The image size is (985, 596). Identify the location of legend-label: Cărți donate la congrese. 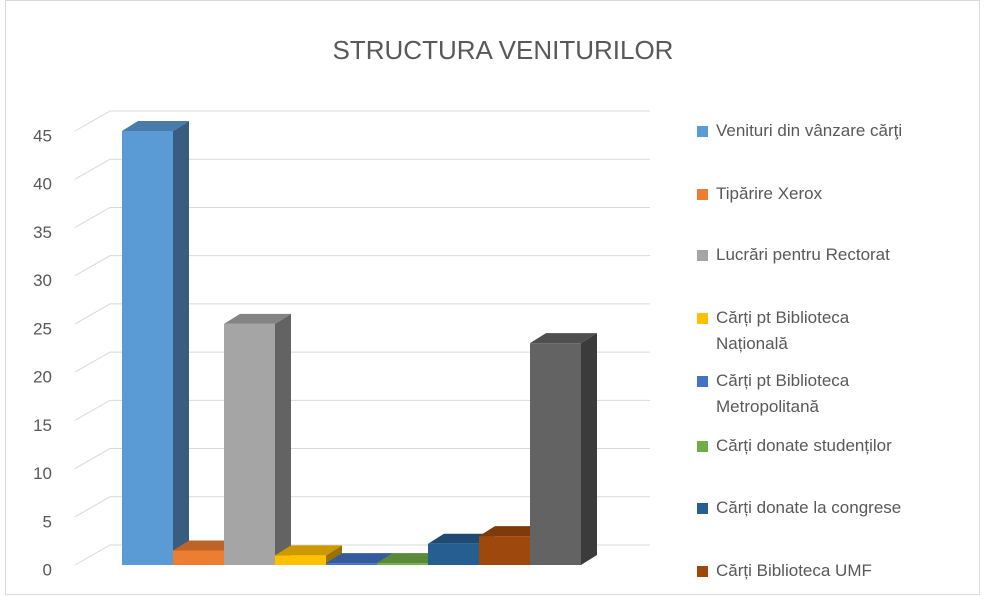
(809, 507).